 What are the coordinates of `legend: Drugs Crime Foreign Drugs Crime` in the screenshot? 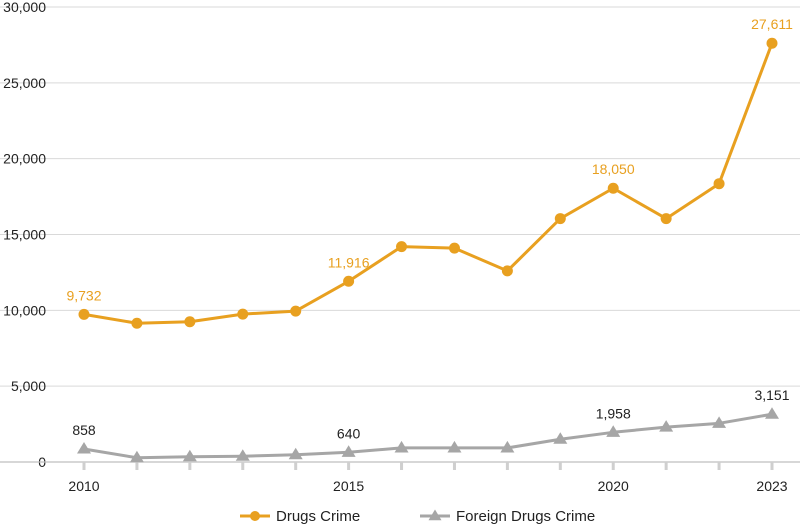 It's located at (417, 516).